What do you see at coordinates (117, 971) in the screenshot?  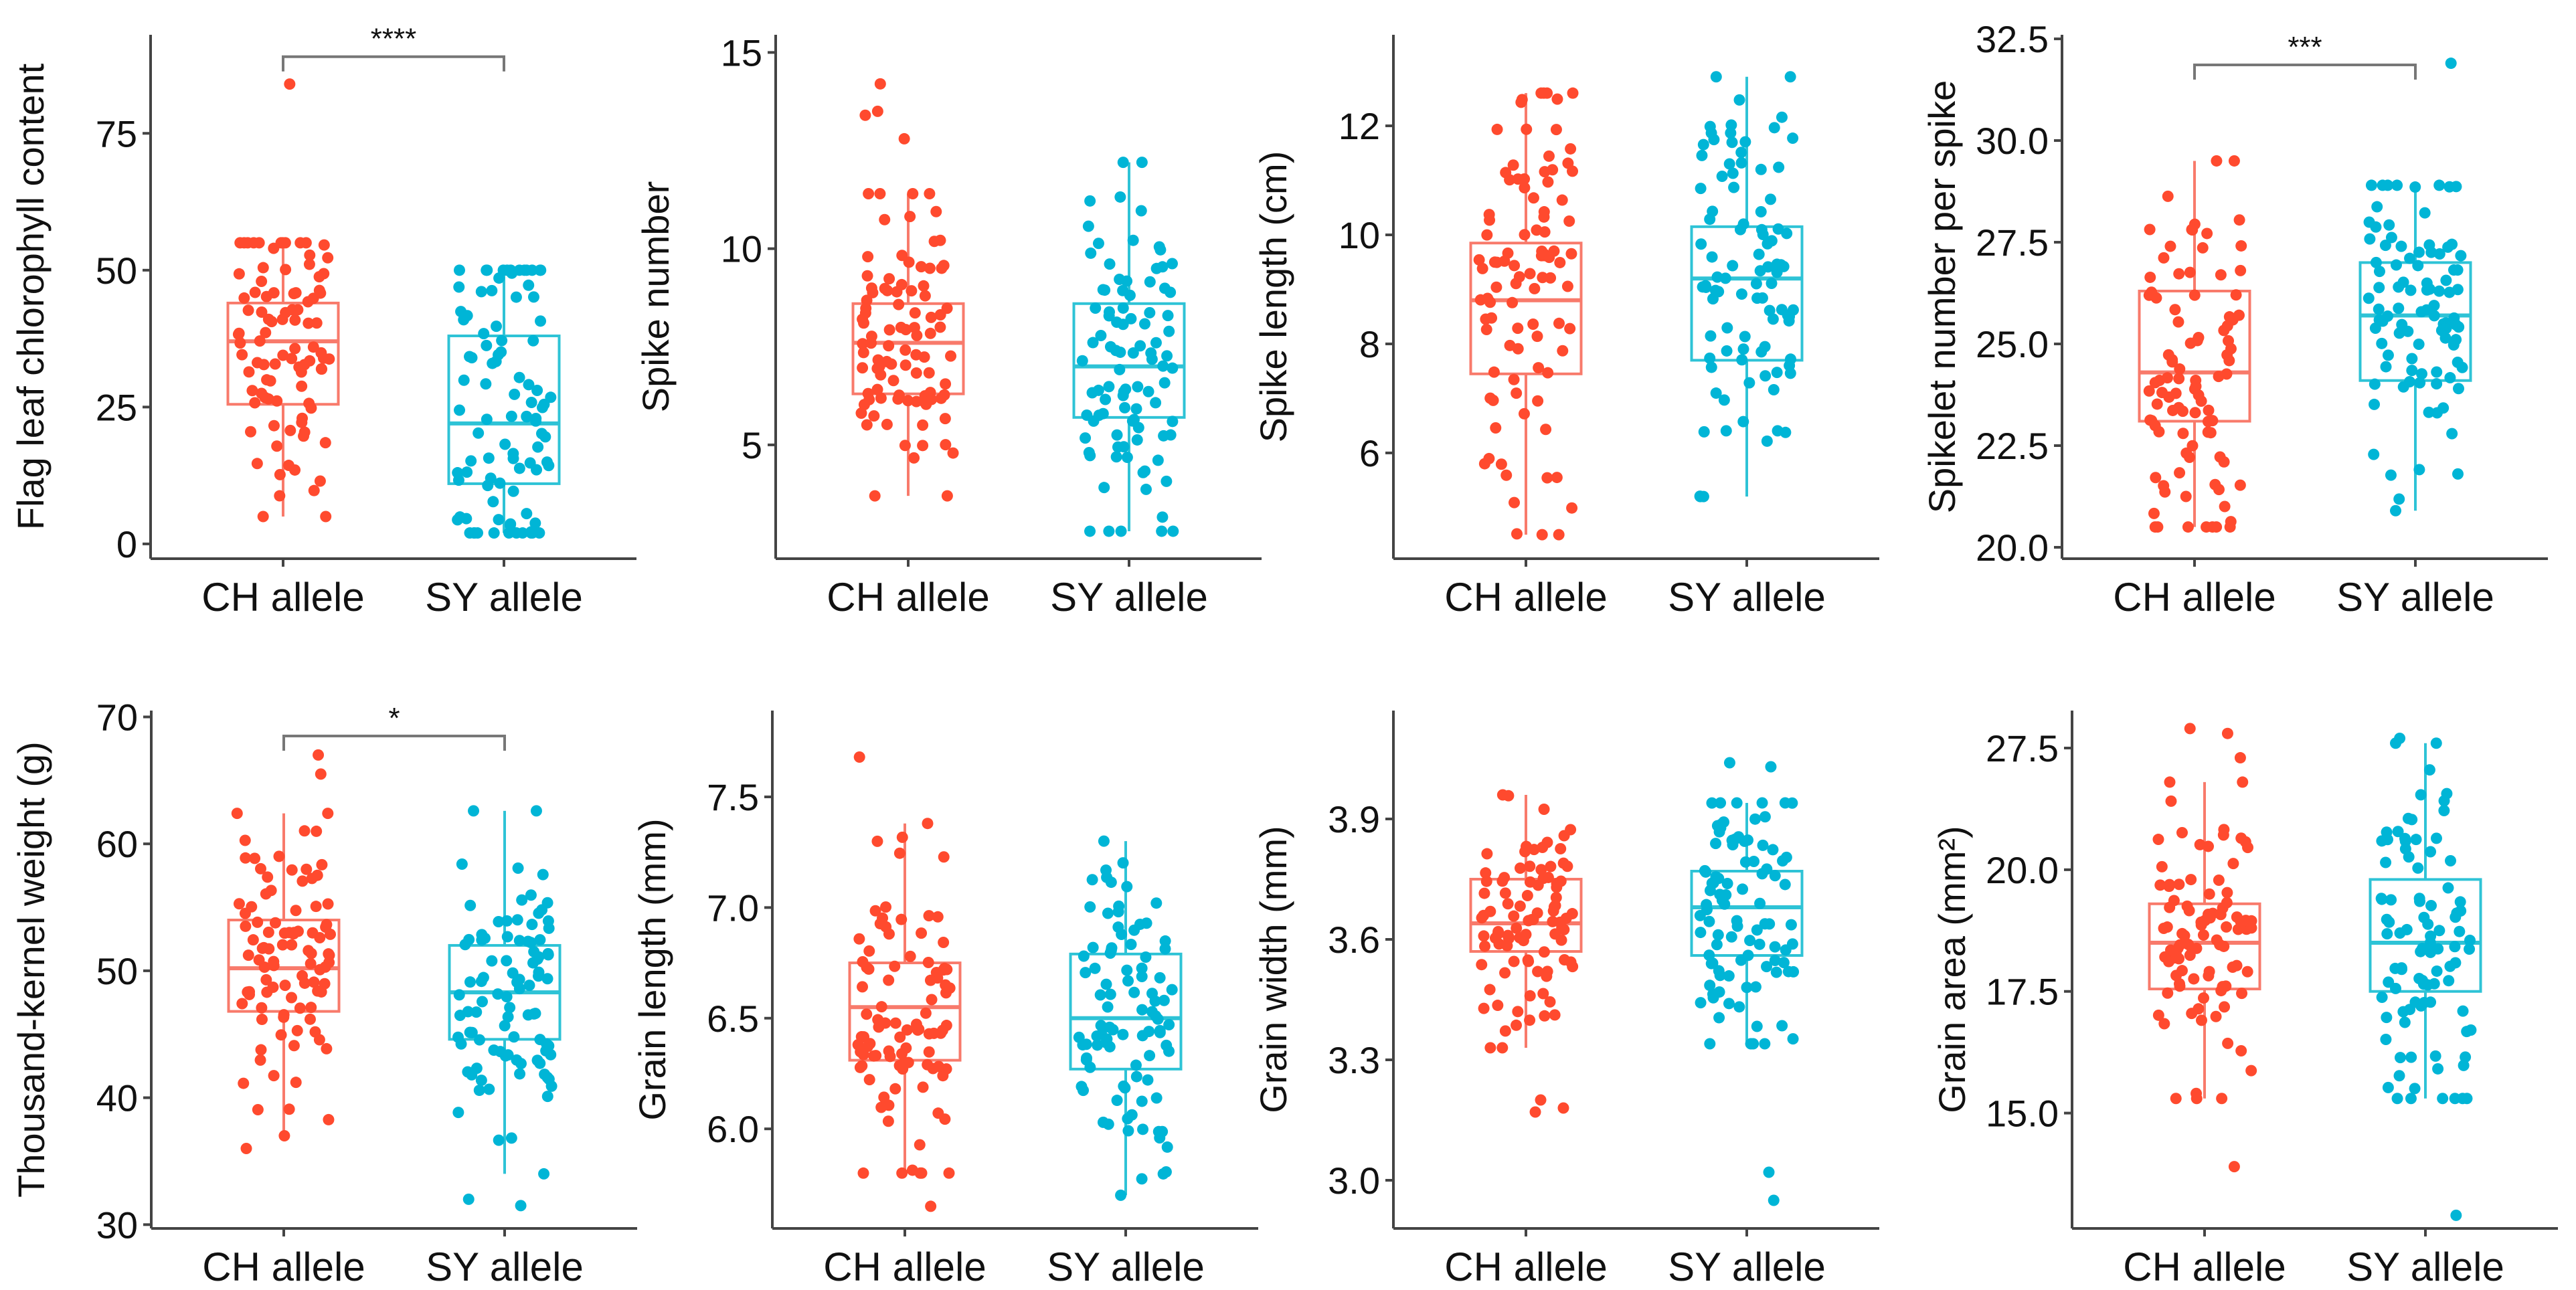 I see `y-tick-label: 50` at bounding box center [117, 971].